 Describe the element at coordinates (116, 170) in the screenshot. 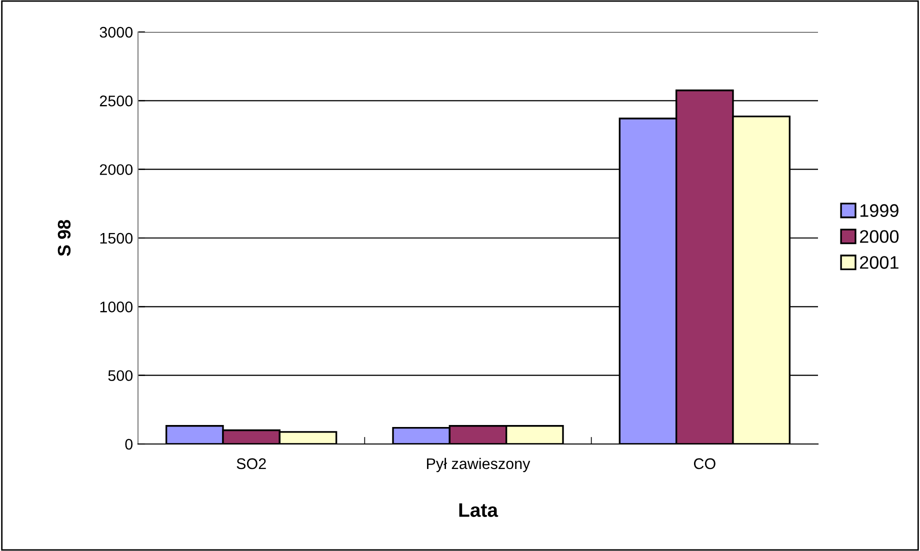

I see `y-tick-label: 2000` at that location.